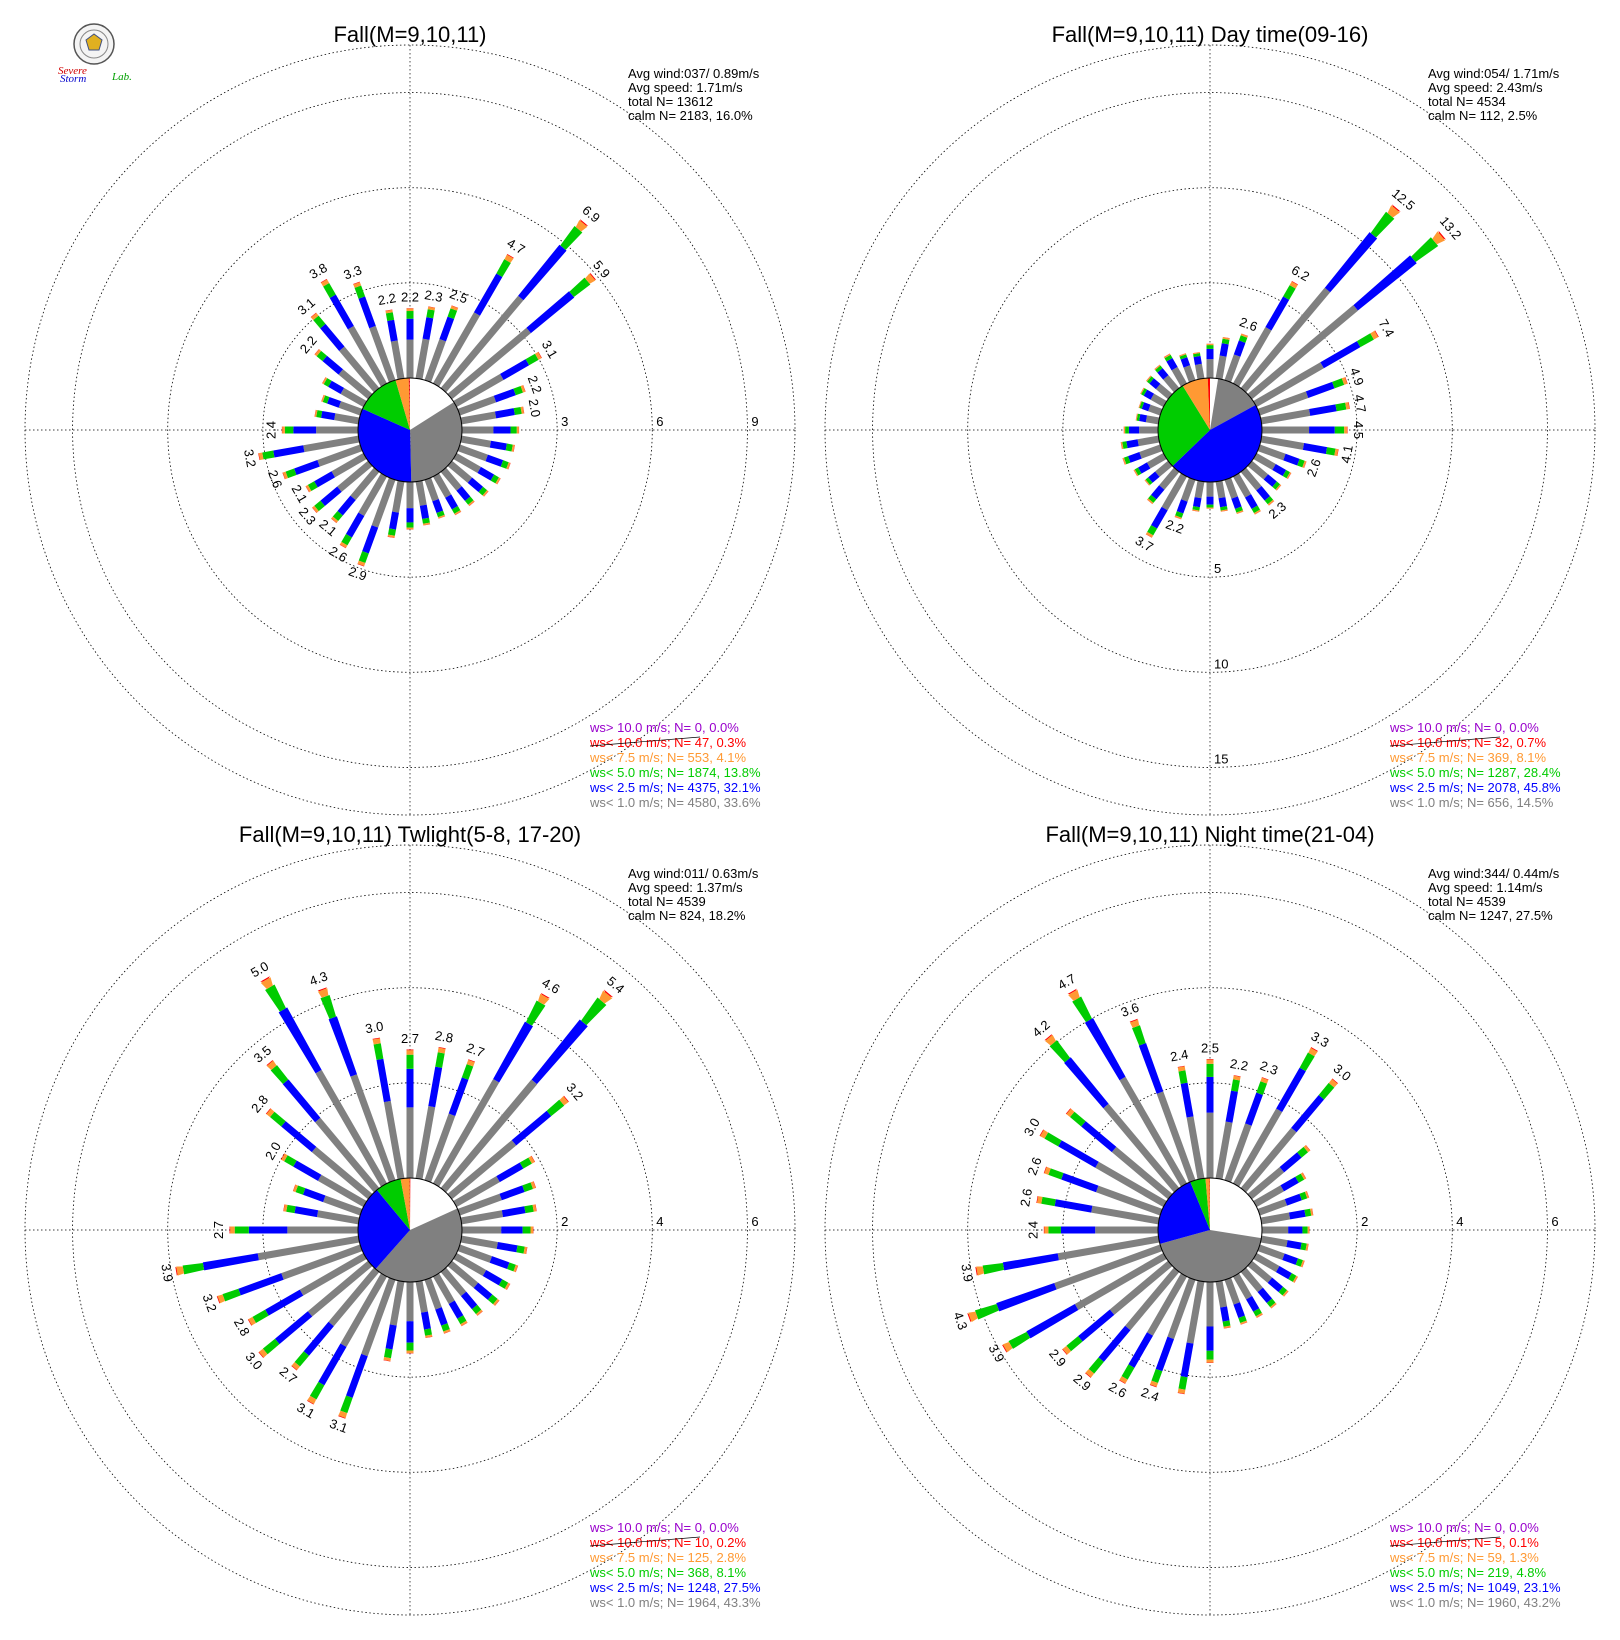 The width and height of the screenshot is (1620, 1640). I want to click on legend-entry: ws< 7.5 m/s; N= 369, 8.1%, so click(1468, 757).